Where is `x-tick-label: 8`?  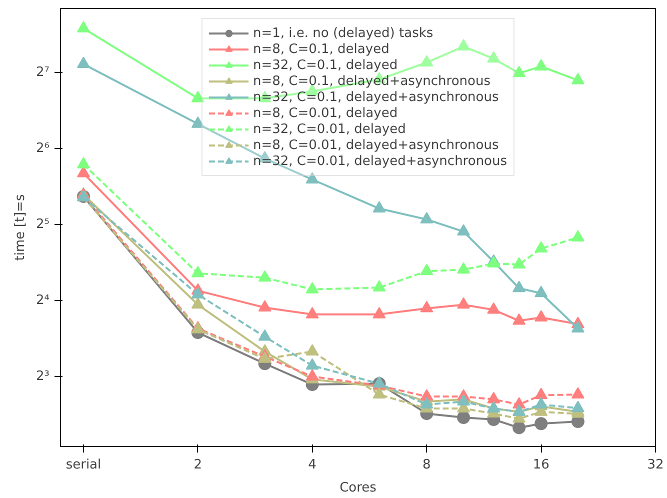 x-tick-label: 8 is located at coordinates (426, 465).